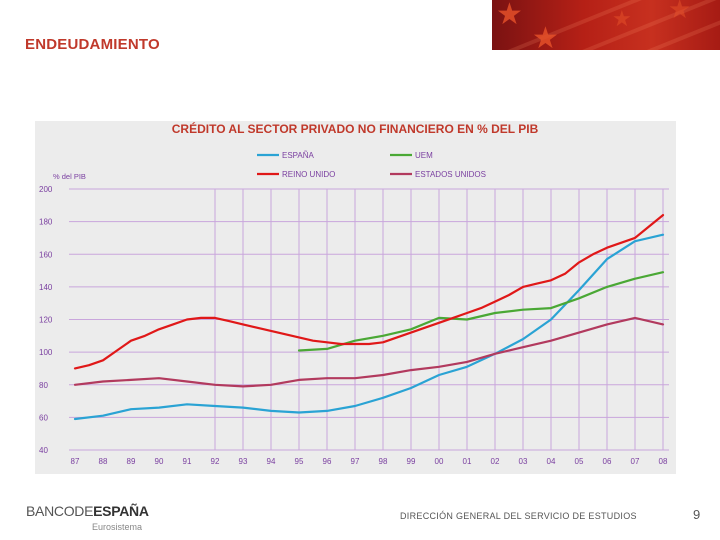 This screenshot has width=720, height=540. Describe the element at coordinates (103, 461) in the screenshot. I see `x-tick-label: 88` at that location.